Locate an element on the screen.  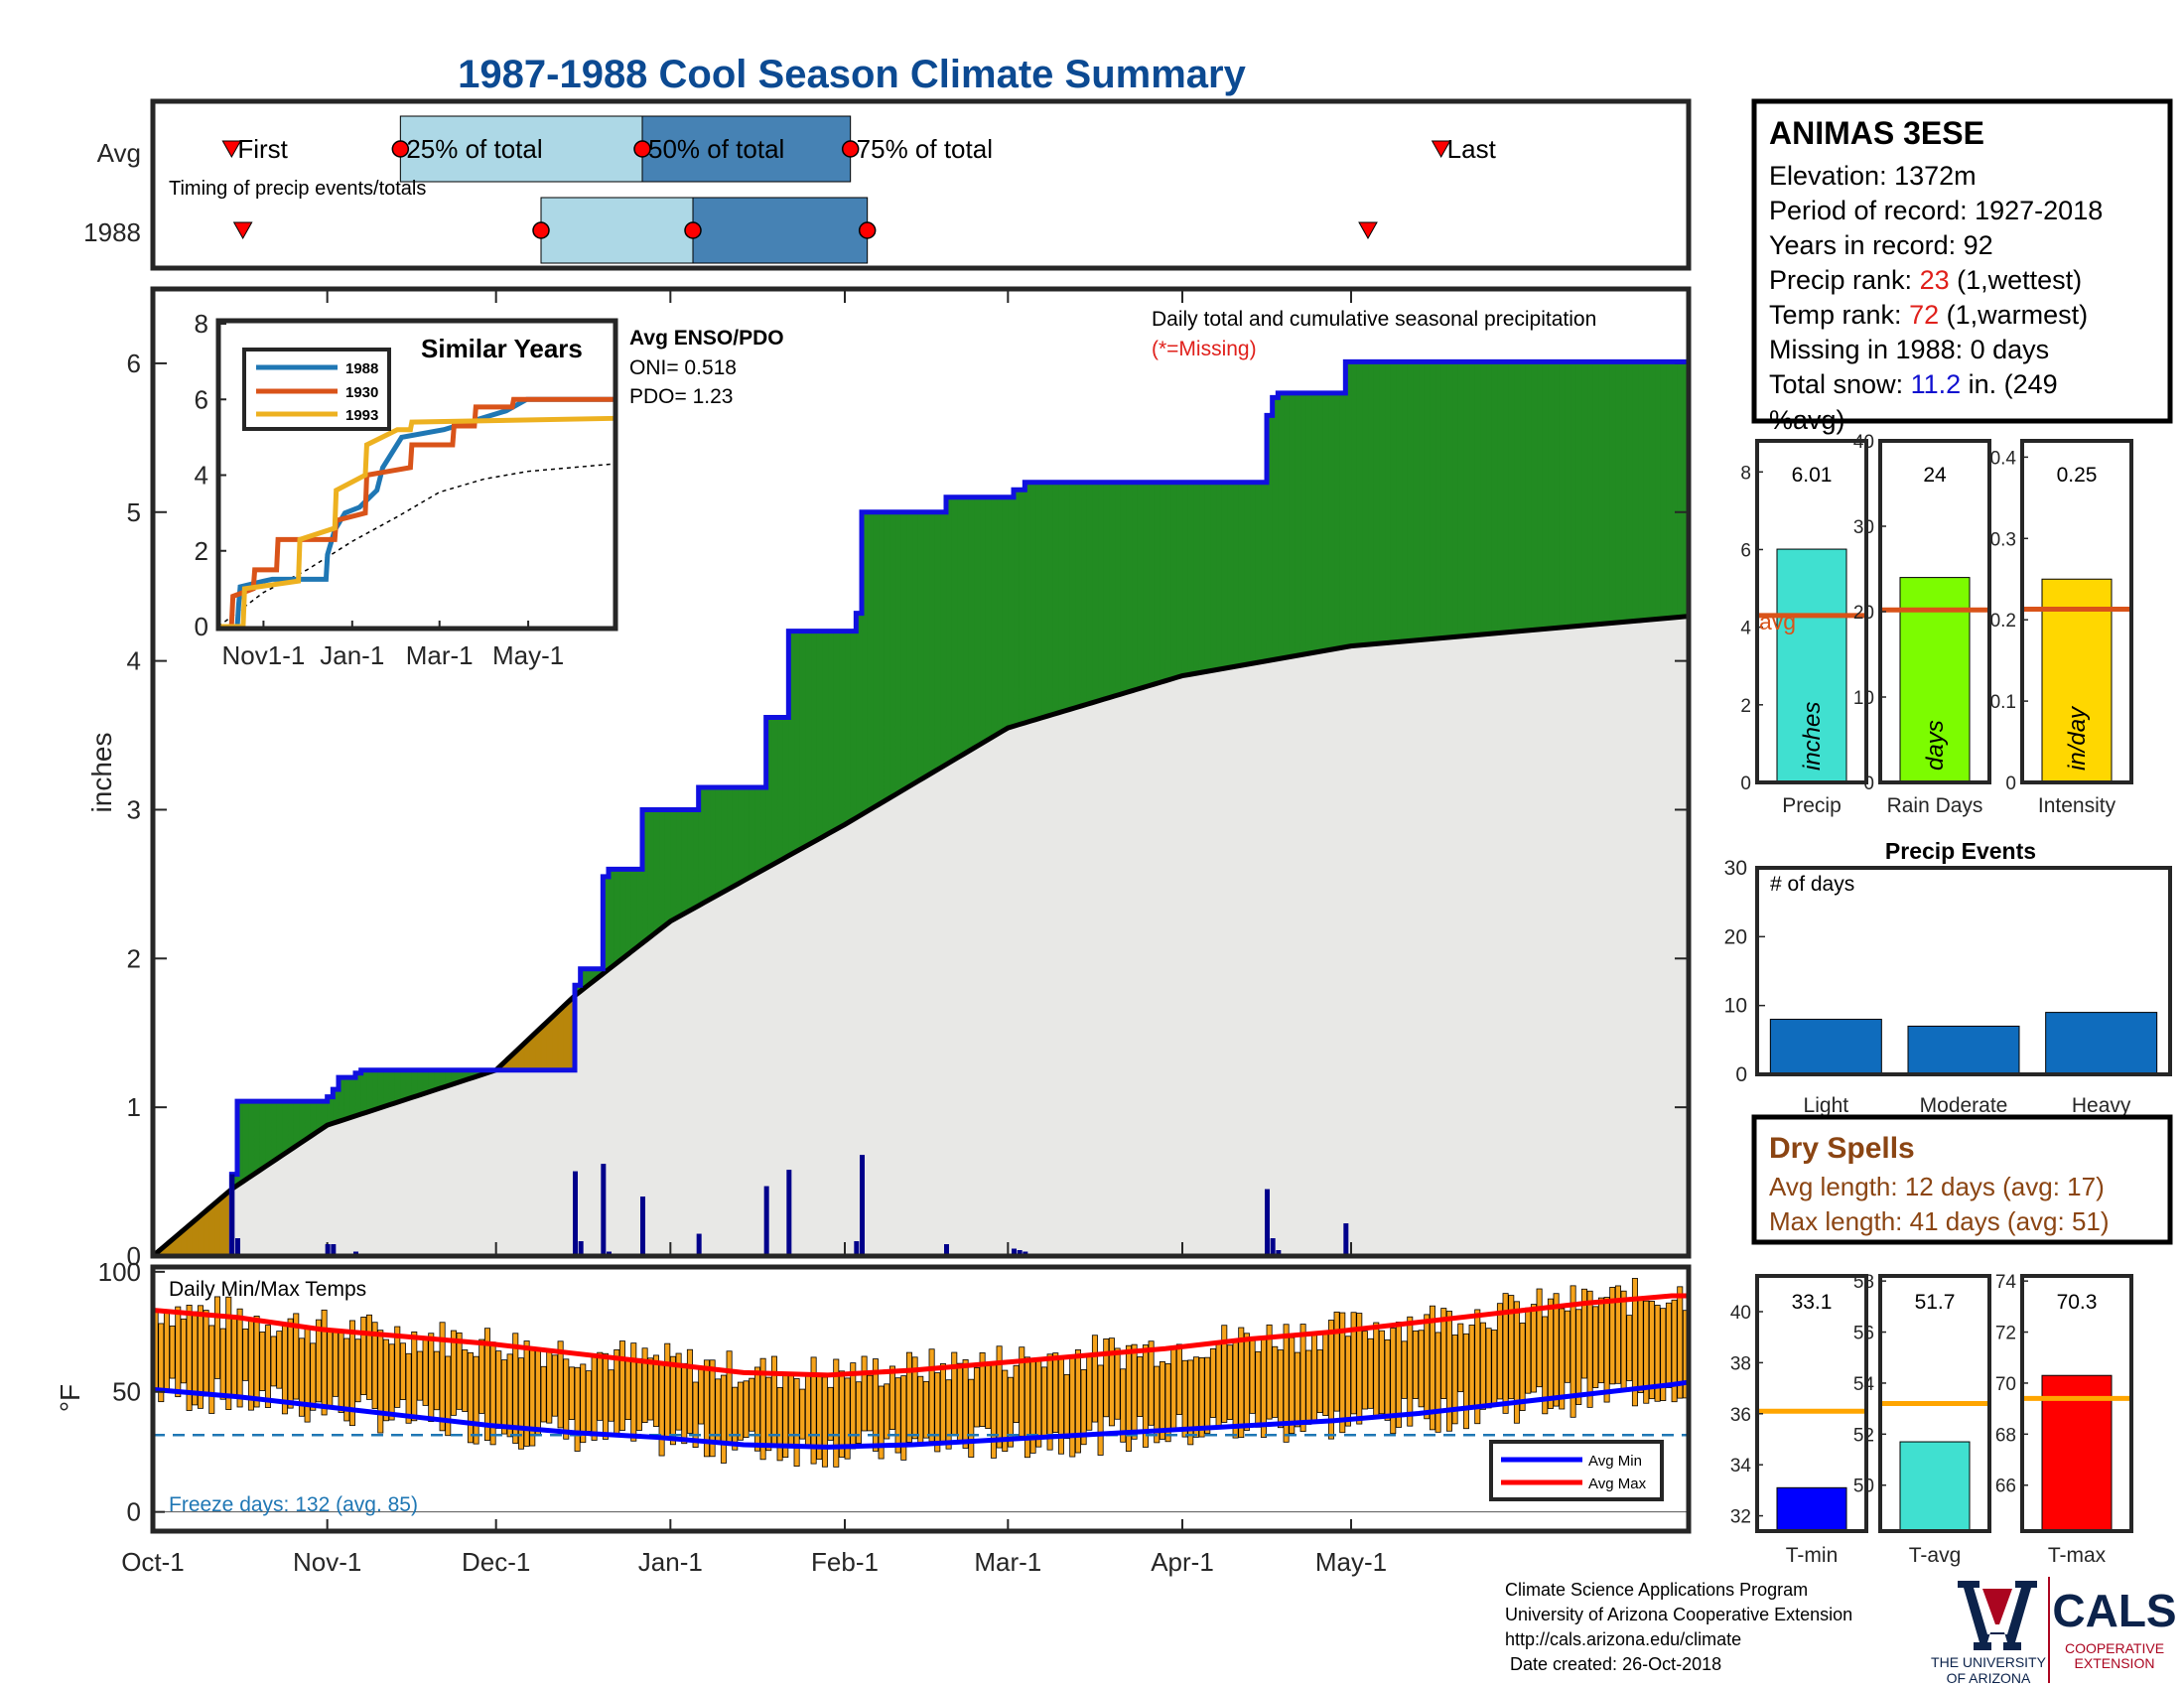
stat-value-label: 0.25 is located at coordinates (2077, 475).